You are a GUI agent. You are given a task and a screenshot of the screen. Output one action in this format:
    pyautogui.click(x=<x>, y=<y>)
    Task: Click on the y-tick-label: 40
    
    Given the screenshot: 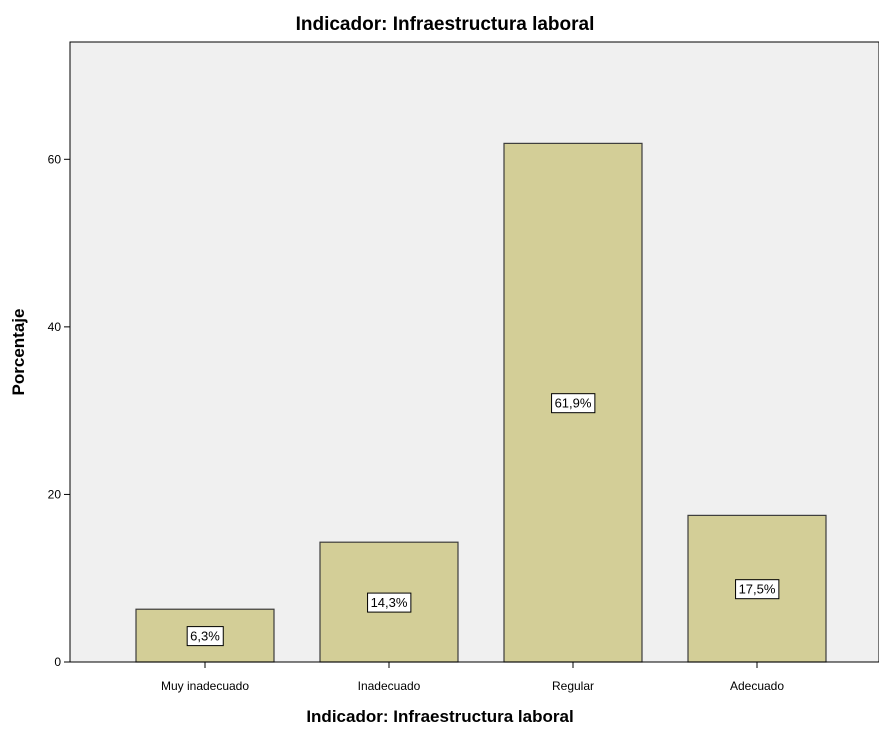 What is the action you would take?
    pyautogui.click(x=55, y=327)
    